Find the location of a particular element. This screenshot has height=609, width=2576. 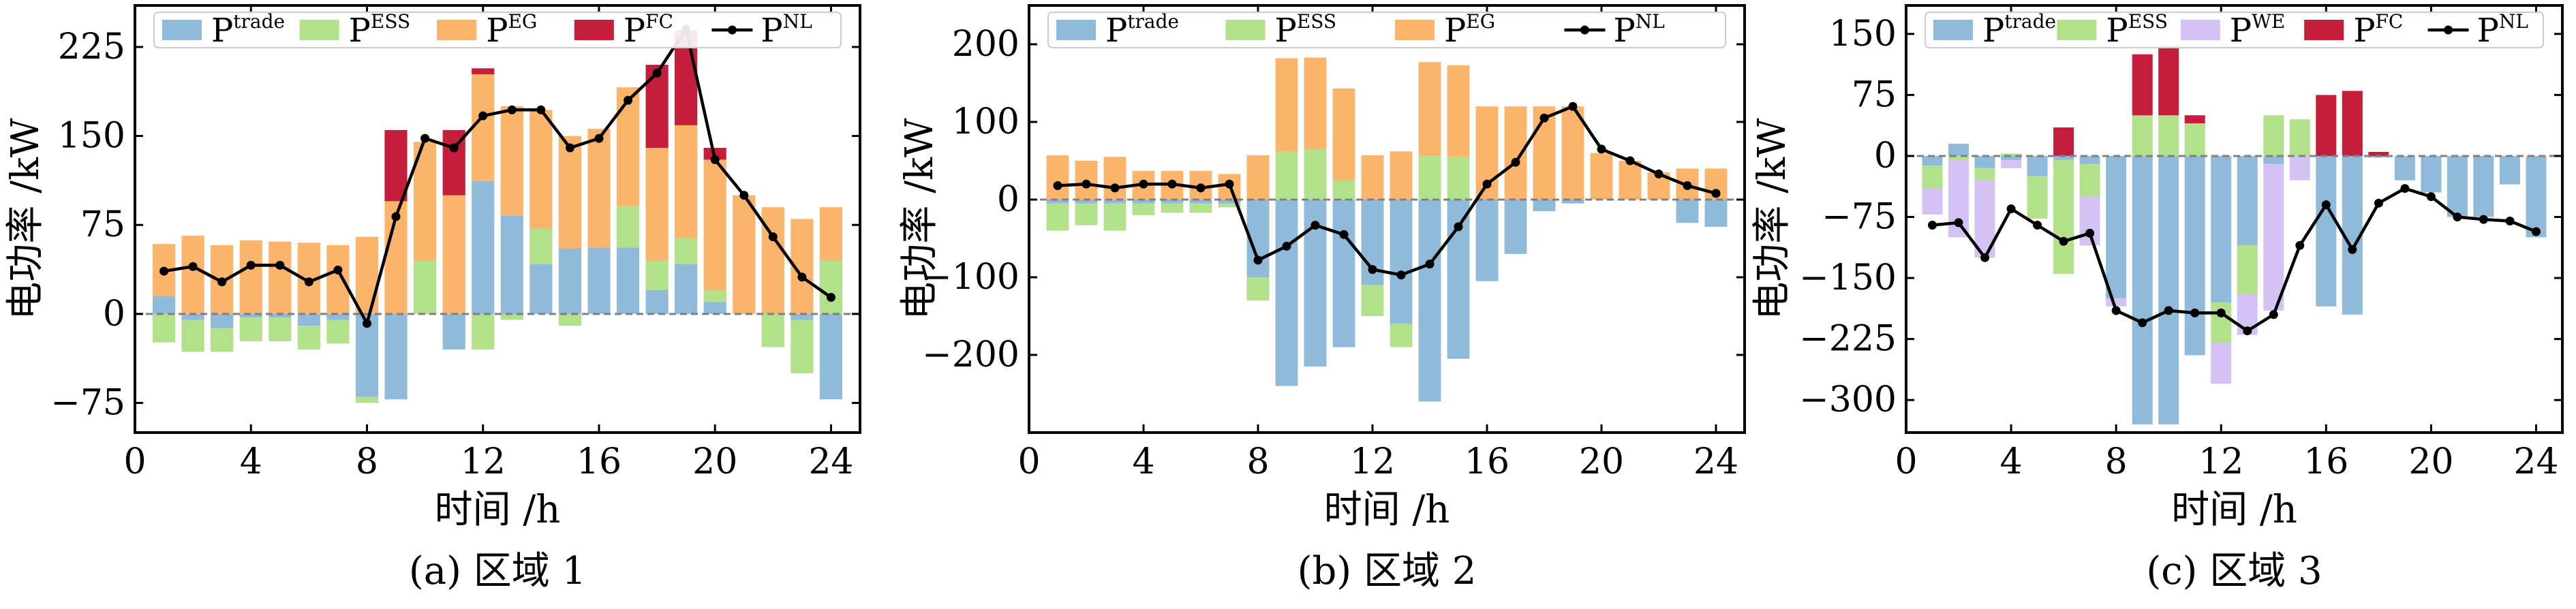

legend-label-trade: Ptrade is located at coordinates (248, 30).